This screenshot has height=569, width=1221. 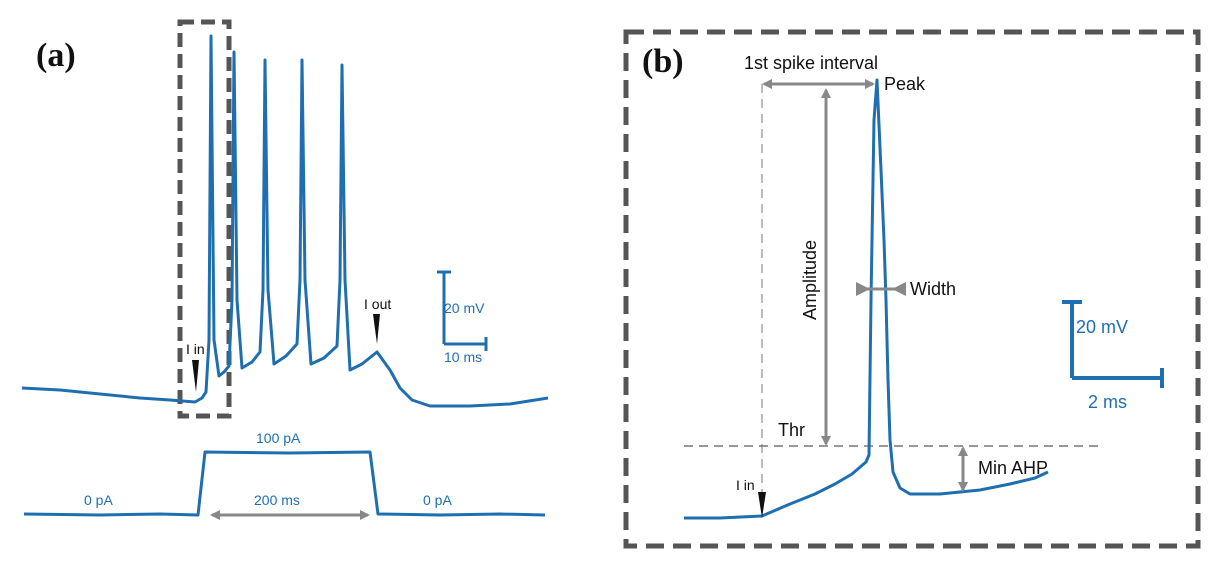 What do you see at coordinates (905, 84) in the screenshot?
I see `peak-label: Peak` at bounding box center [905, 84].